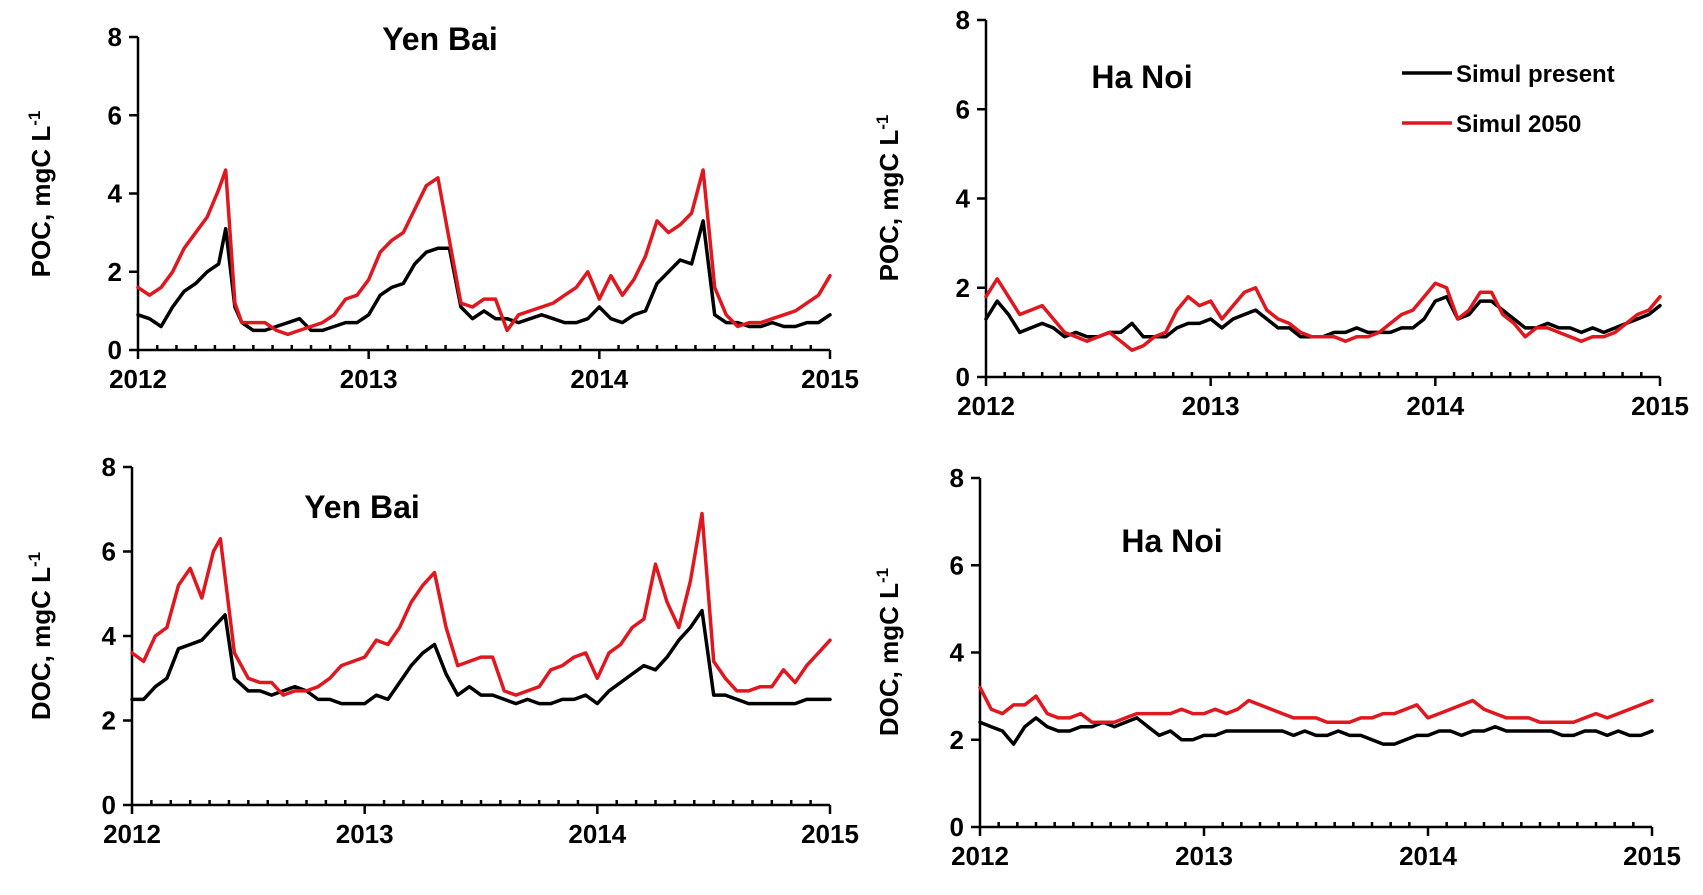  Describe the element at coordinates (1518, 124) in the screenshot. I see `legend-label: Simul 2050` at that location.